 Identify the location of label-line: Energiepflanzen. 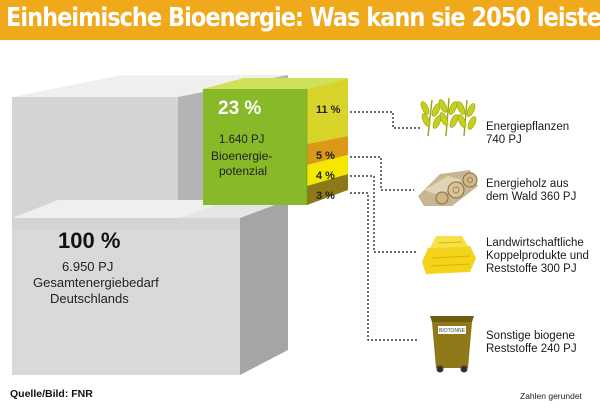
(528, 127).